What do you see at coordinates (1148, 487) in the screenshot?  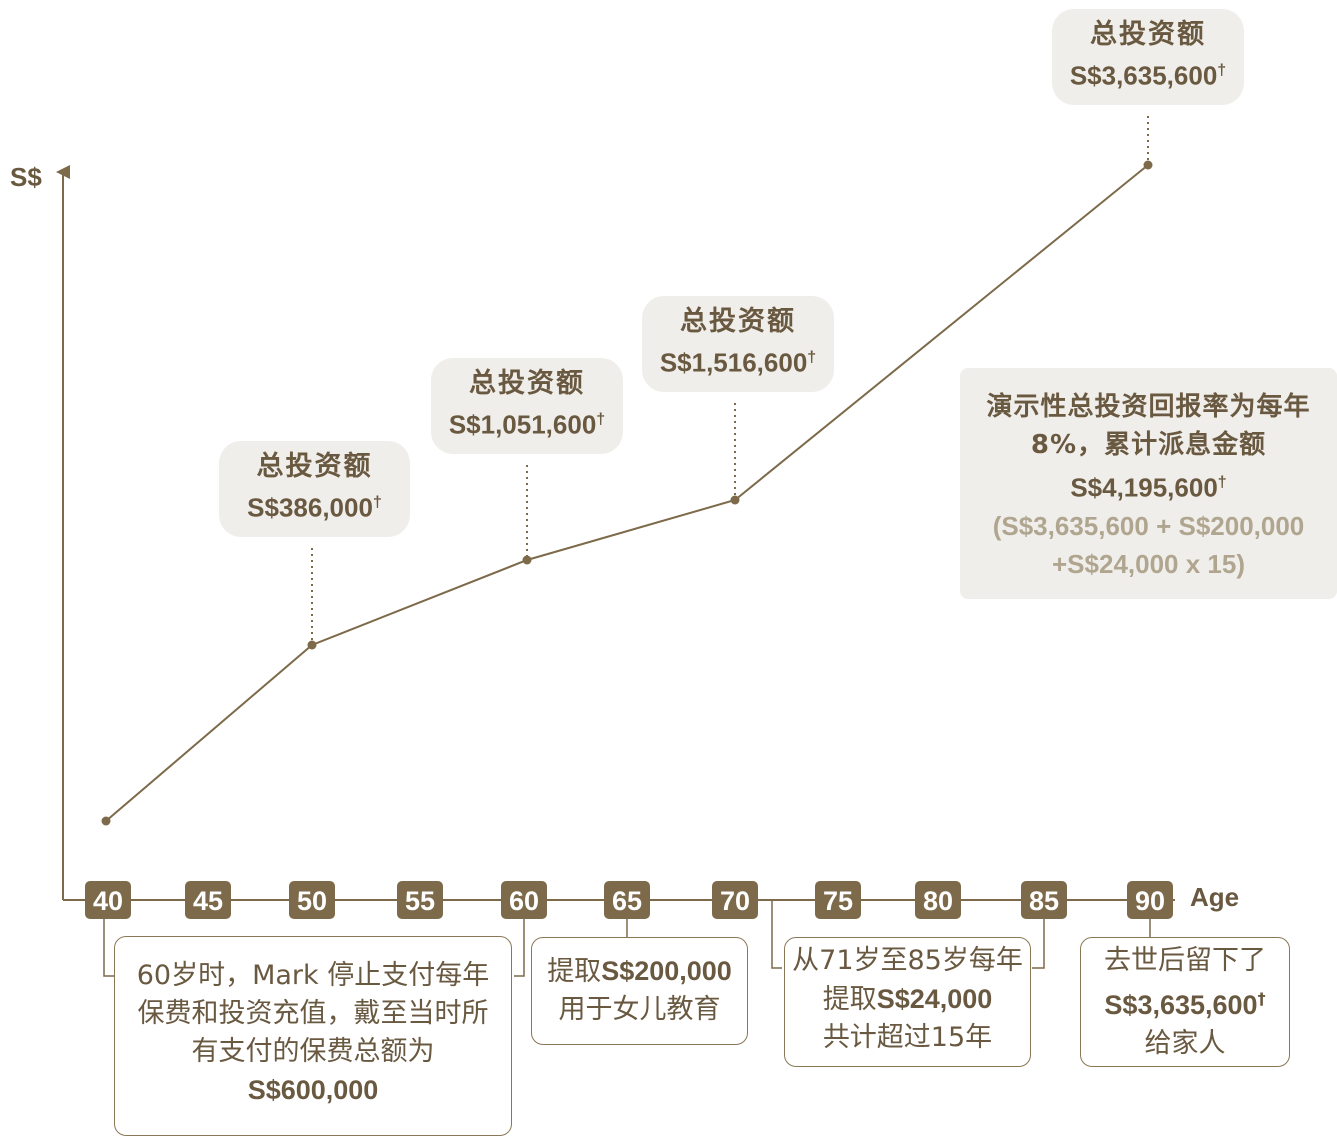 I see `summary-amount: S$4,195,600†` at bounding box center [1148, 487].